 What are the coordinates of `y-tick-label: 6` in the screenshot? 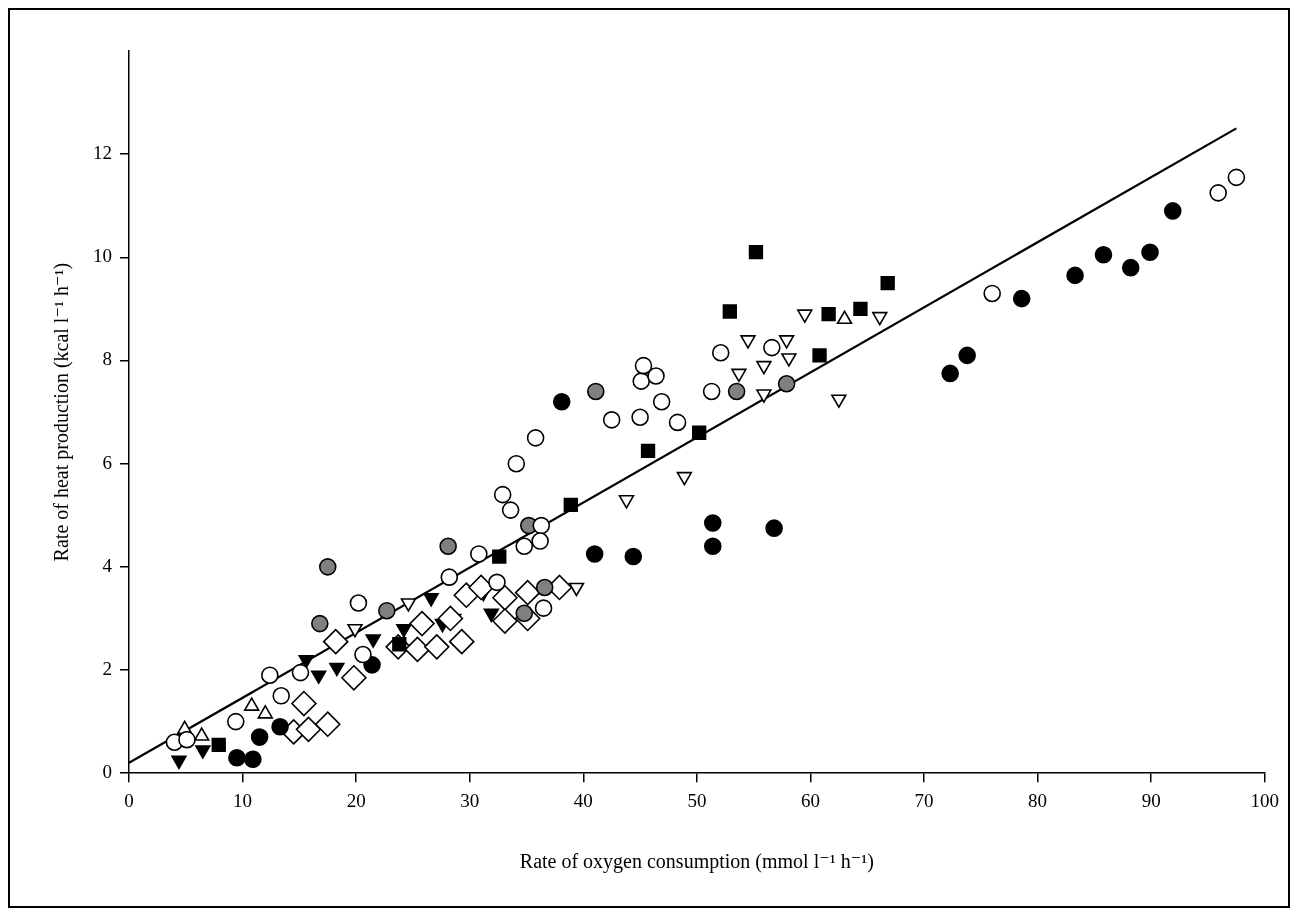 It's located at (107, 462).